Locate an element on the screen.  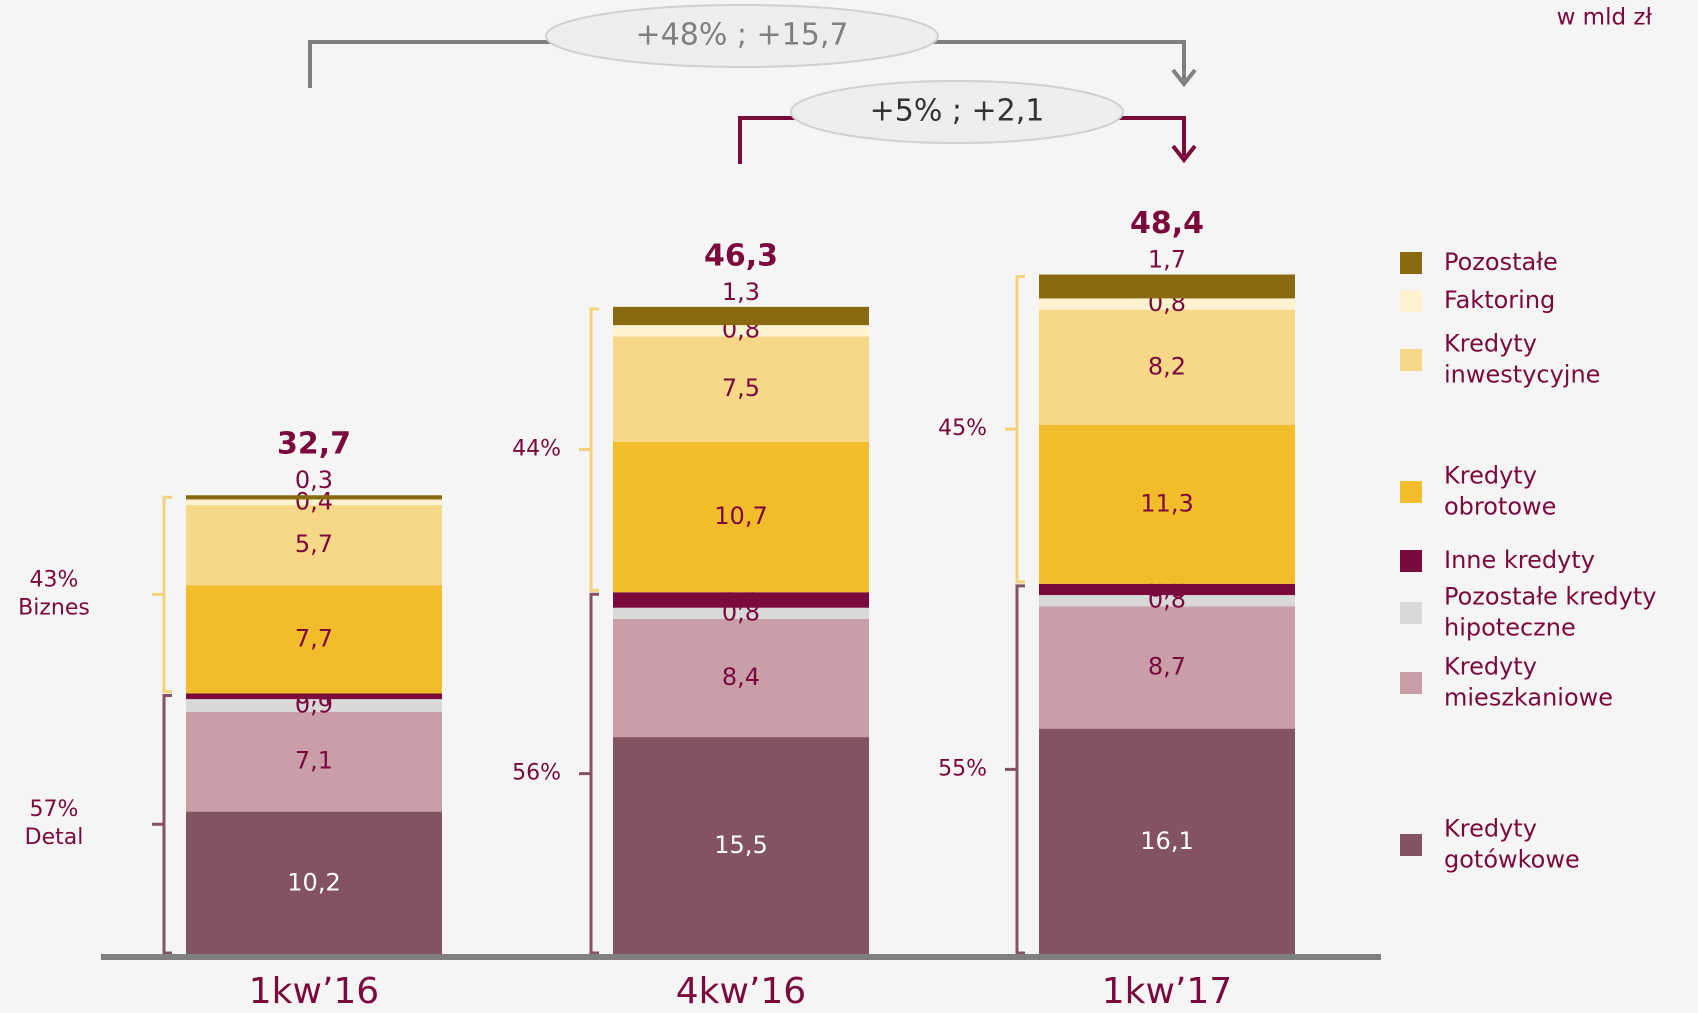
annotation: +48% ; +15,7 is located at coordinates (742, 35).